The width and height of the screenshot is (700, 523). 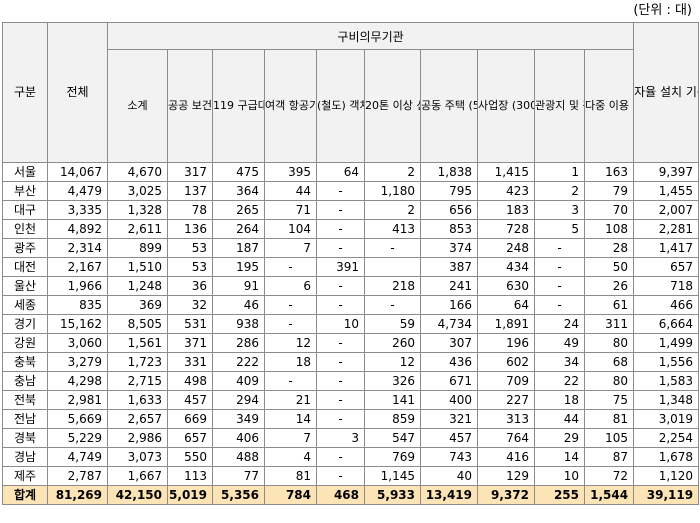 What do you see at coordinates (559, 381) in the screenshot?
I see `cell-tourism: 22` at bounding box center [559, 381].